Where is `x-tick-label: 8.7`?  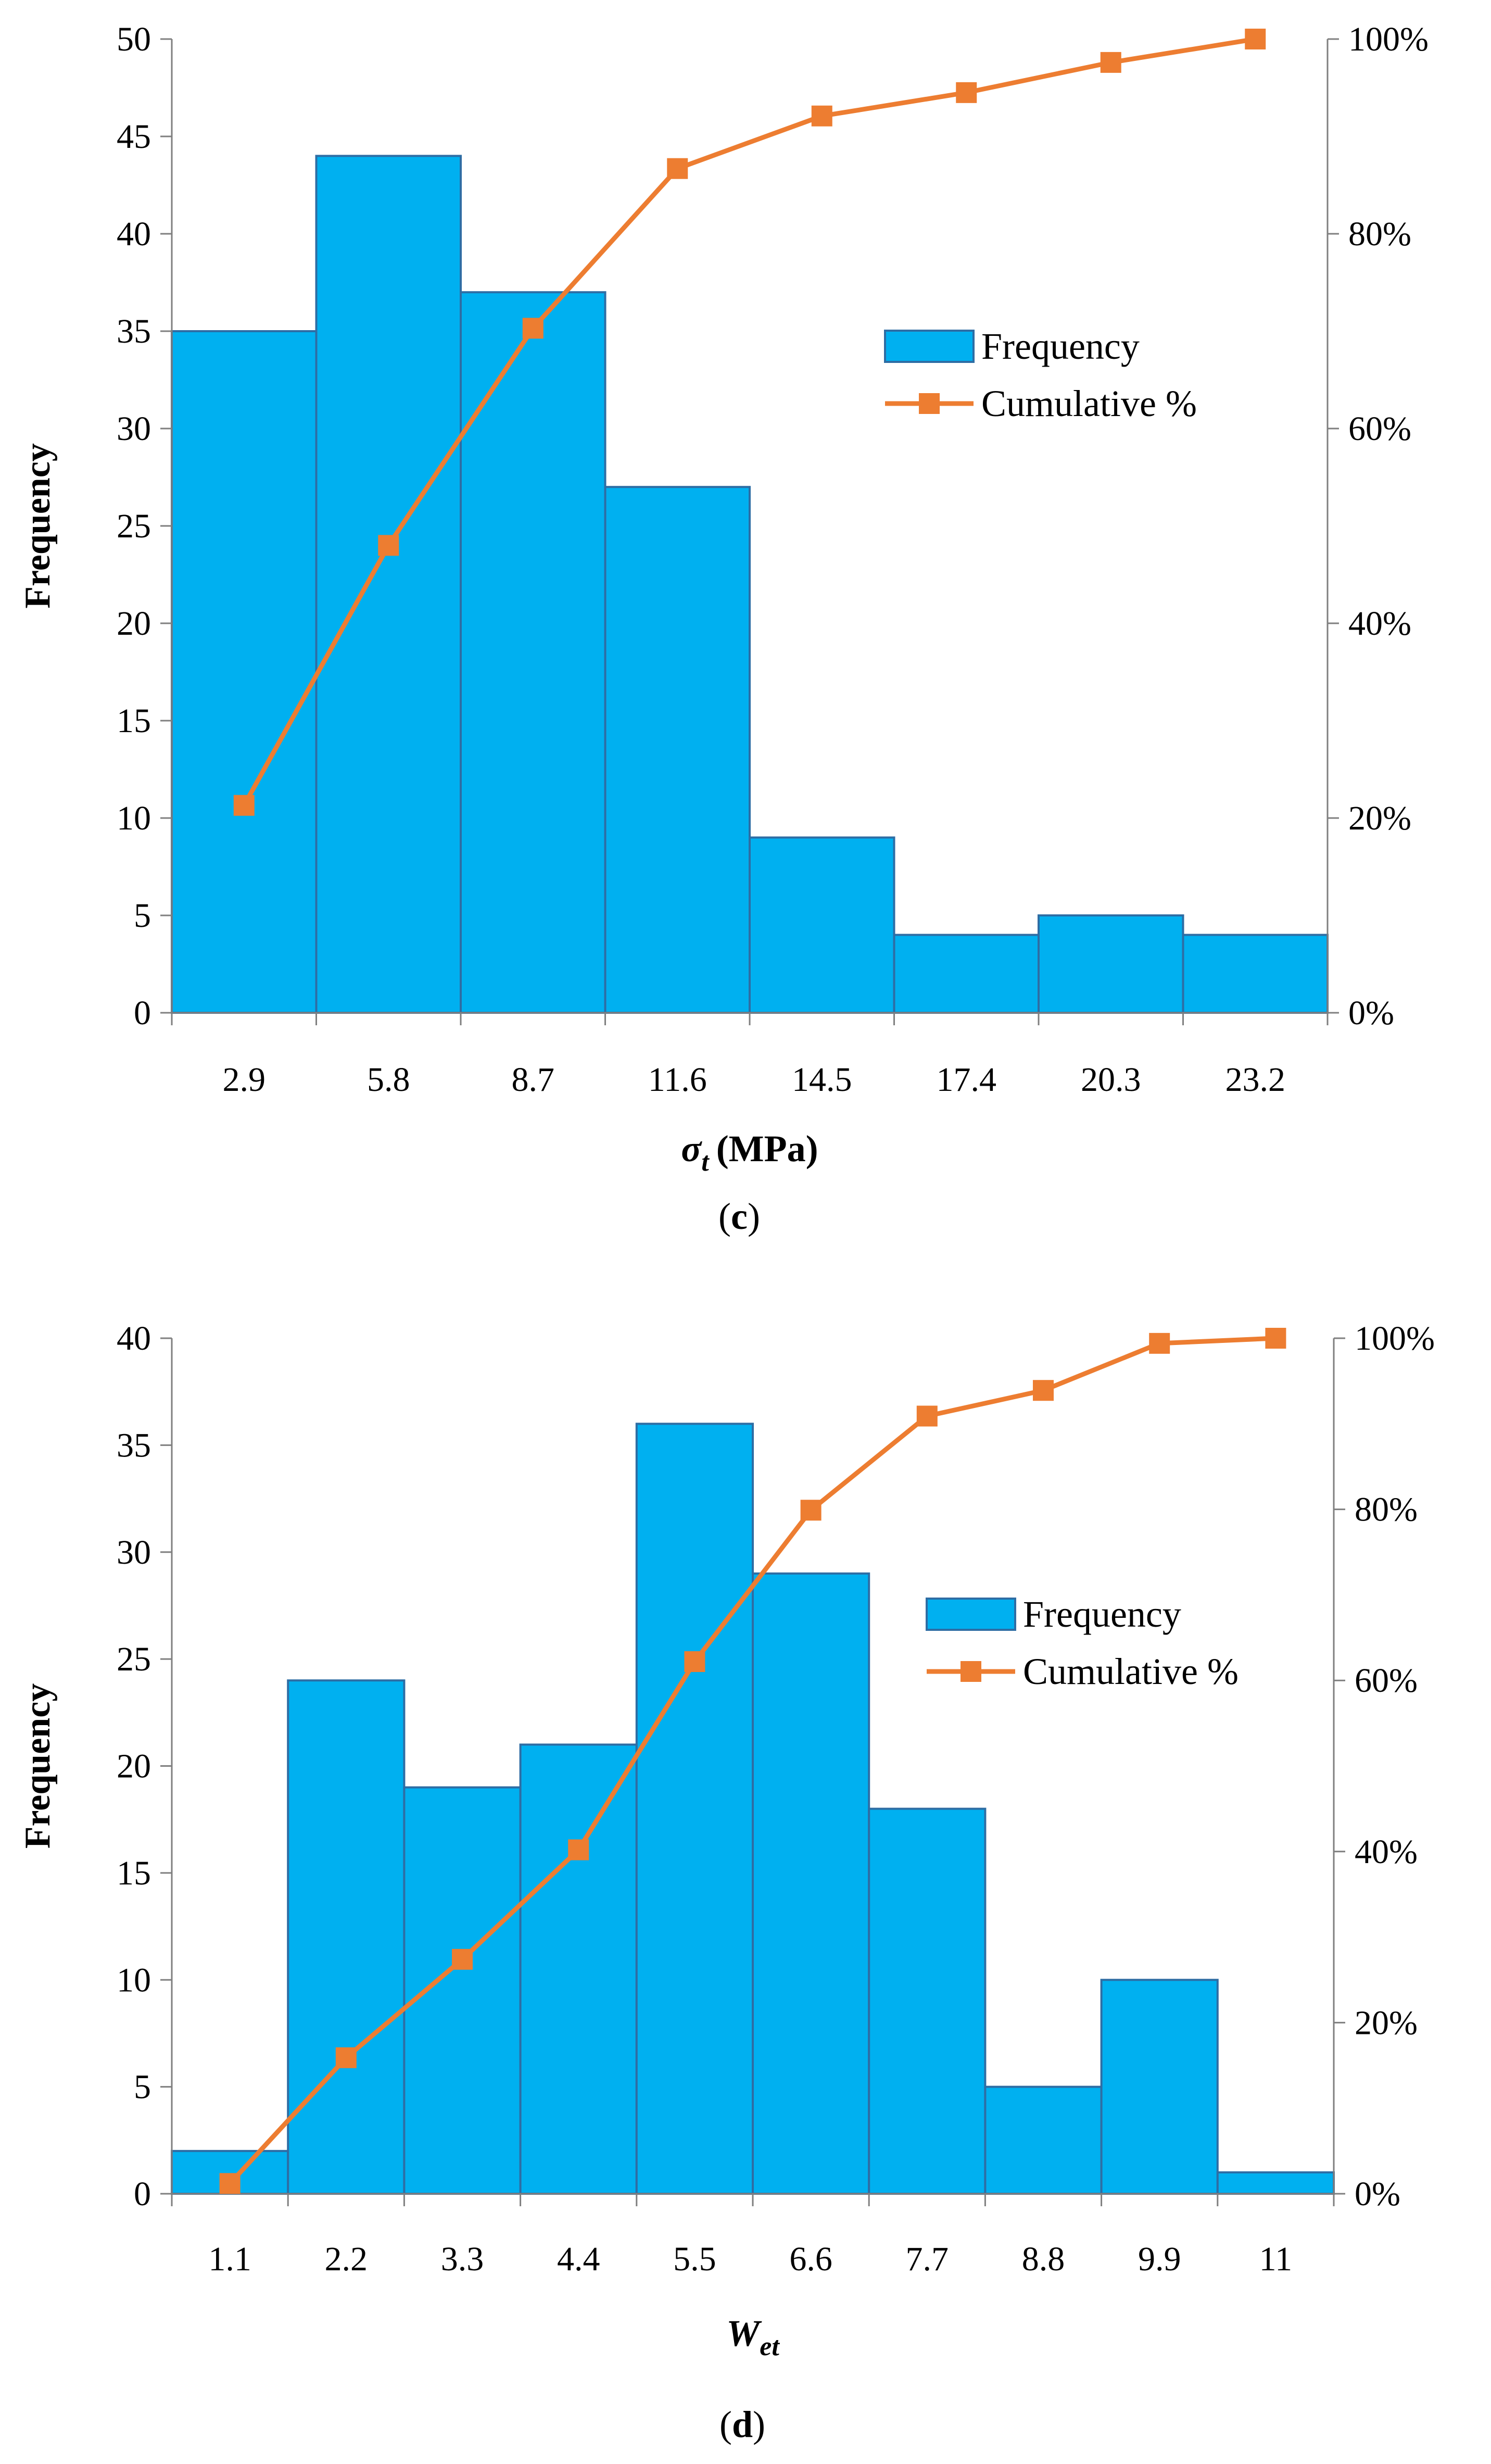
x-tick-label: 8.7 is located at coordinates (533, 1080).